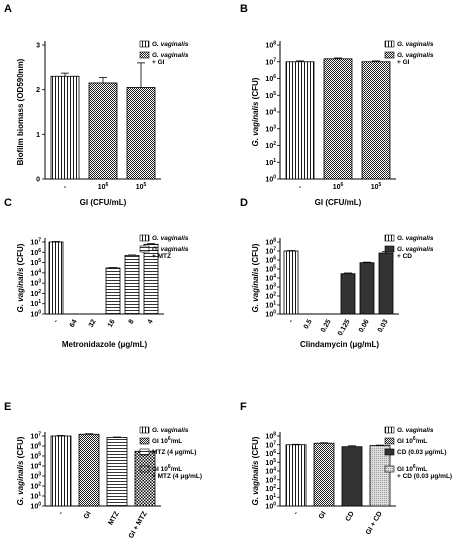 Image resolution: width=472 pixels, height=550 pixels. I want to click on x-tick-label: 0.03, so click(383, 325).